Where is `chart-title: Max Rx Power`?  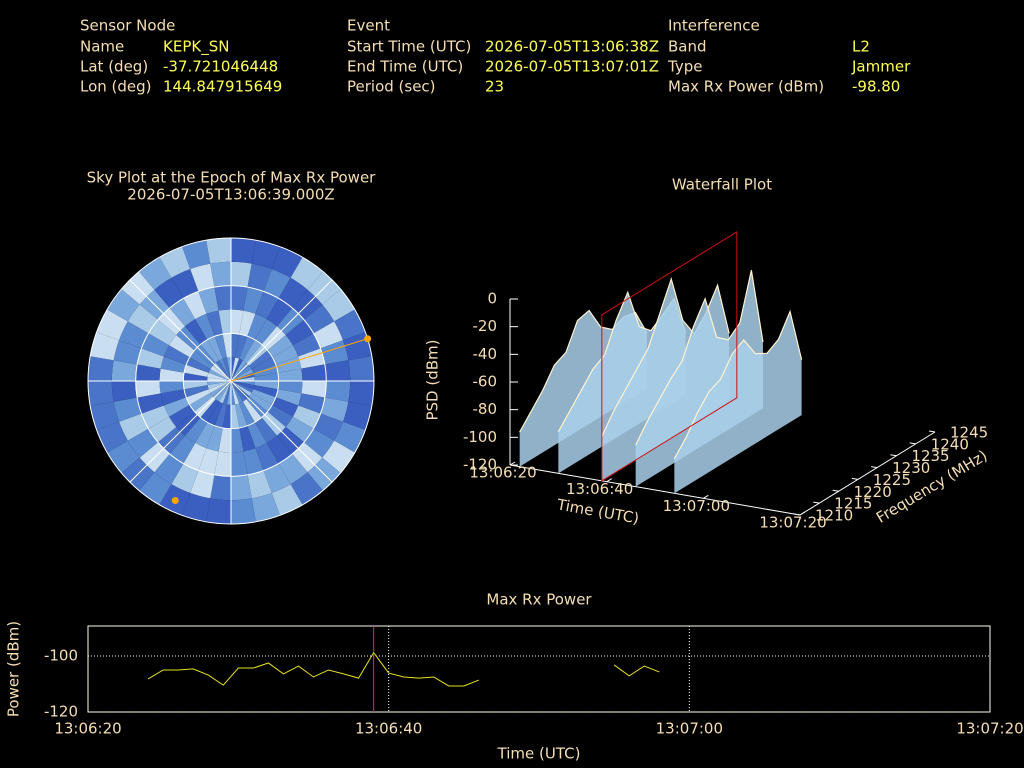 chart-title: Max Rx Power is located at coordinates (539, 600).